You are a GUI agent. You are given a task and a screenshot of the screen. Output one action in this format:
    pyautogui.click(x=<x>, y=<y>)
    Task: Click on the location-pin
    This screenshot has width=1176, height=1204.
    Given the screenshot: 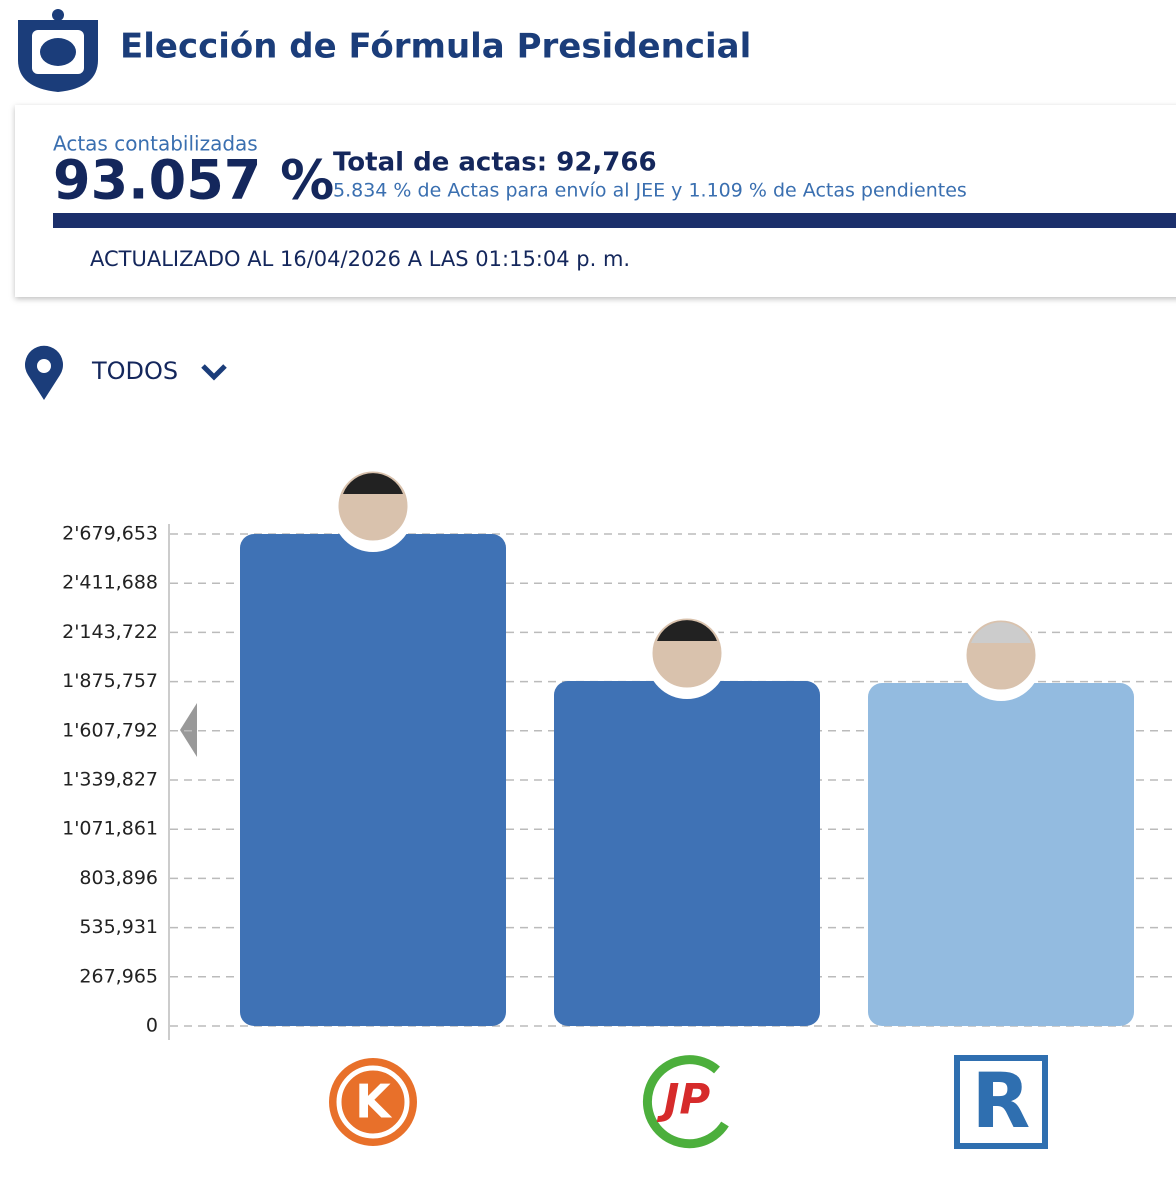 What is the action you would take?
    pyautogui.click(x=44, y=372)
    